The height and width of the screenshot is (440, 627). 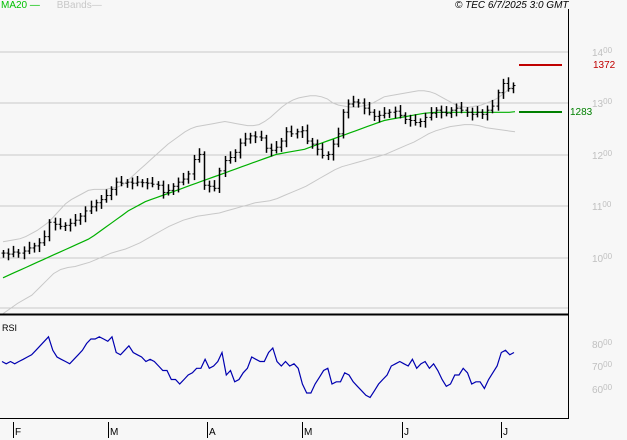 I want to click on price-label-1200: 1200, so click(x=602, y=155).